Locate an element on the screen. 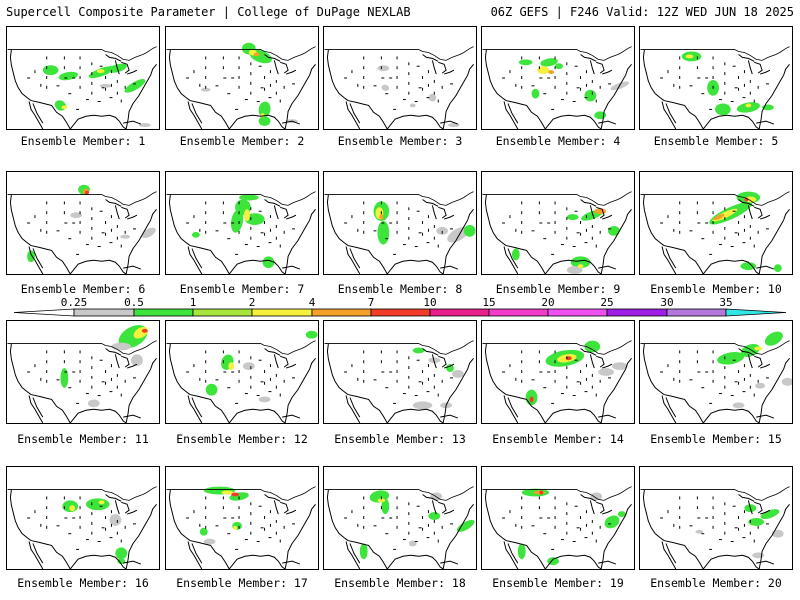 This screenshot has height=600, width=800. member-label: Ensemble Member: 7 is located at coordinates (242, 289).